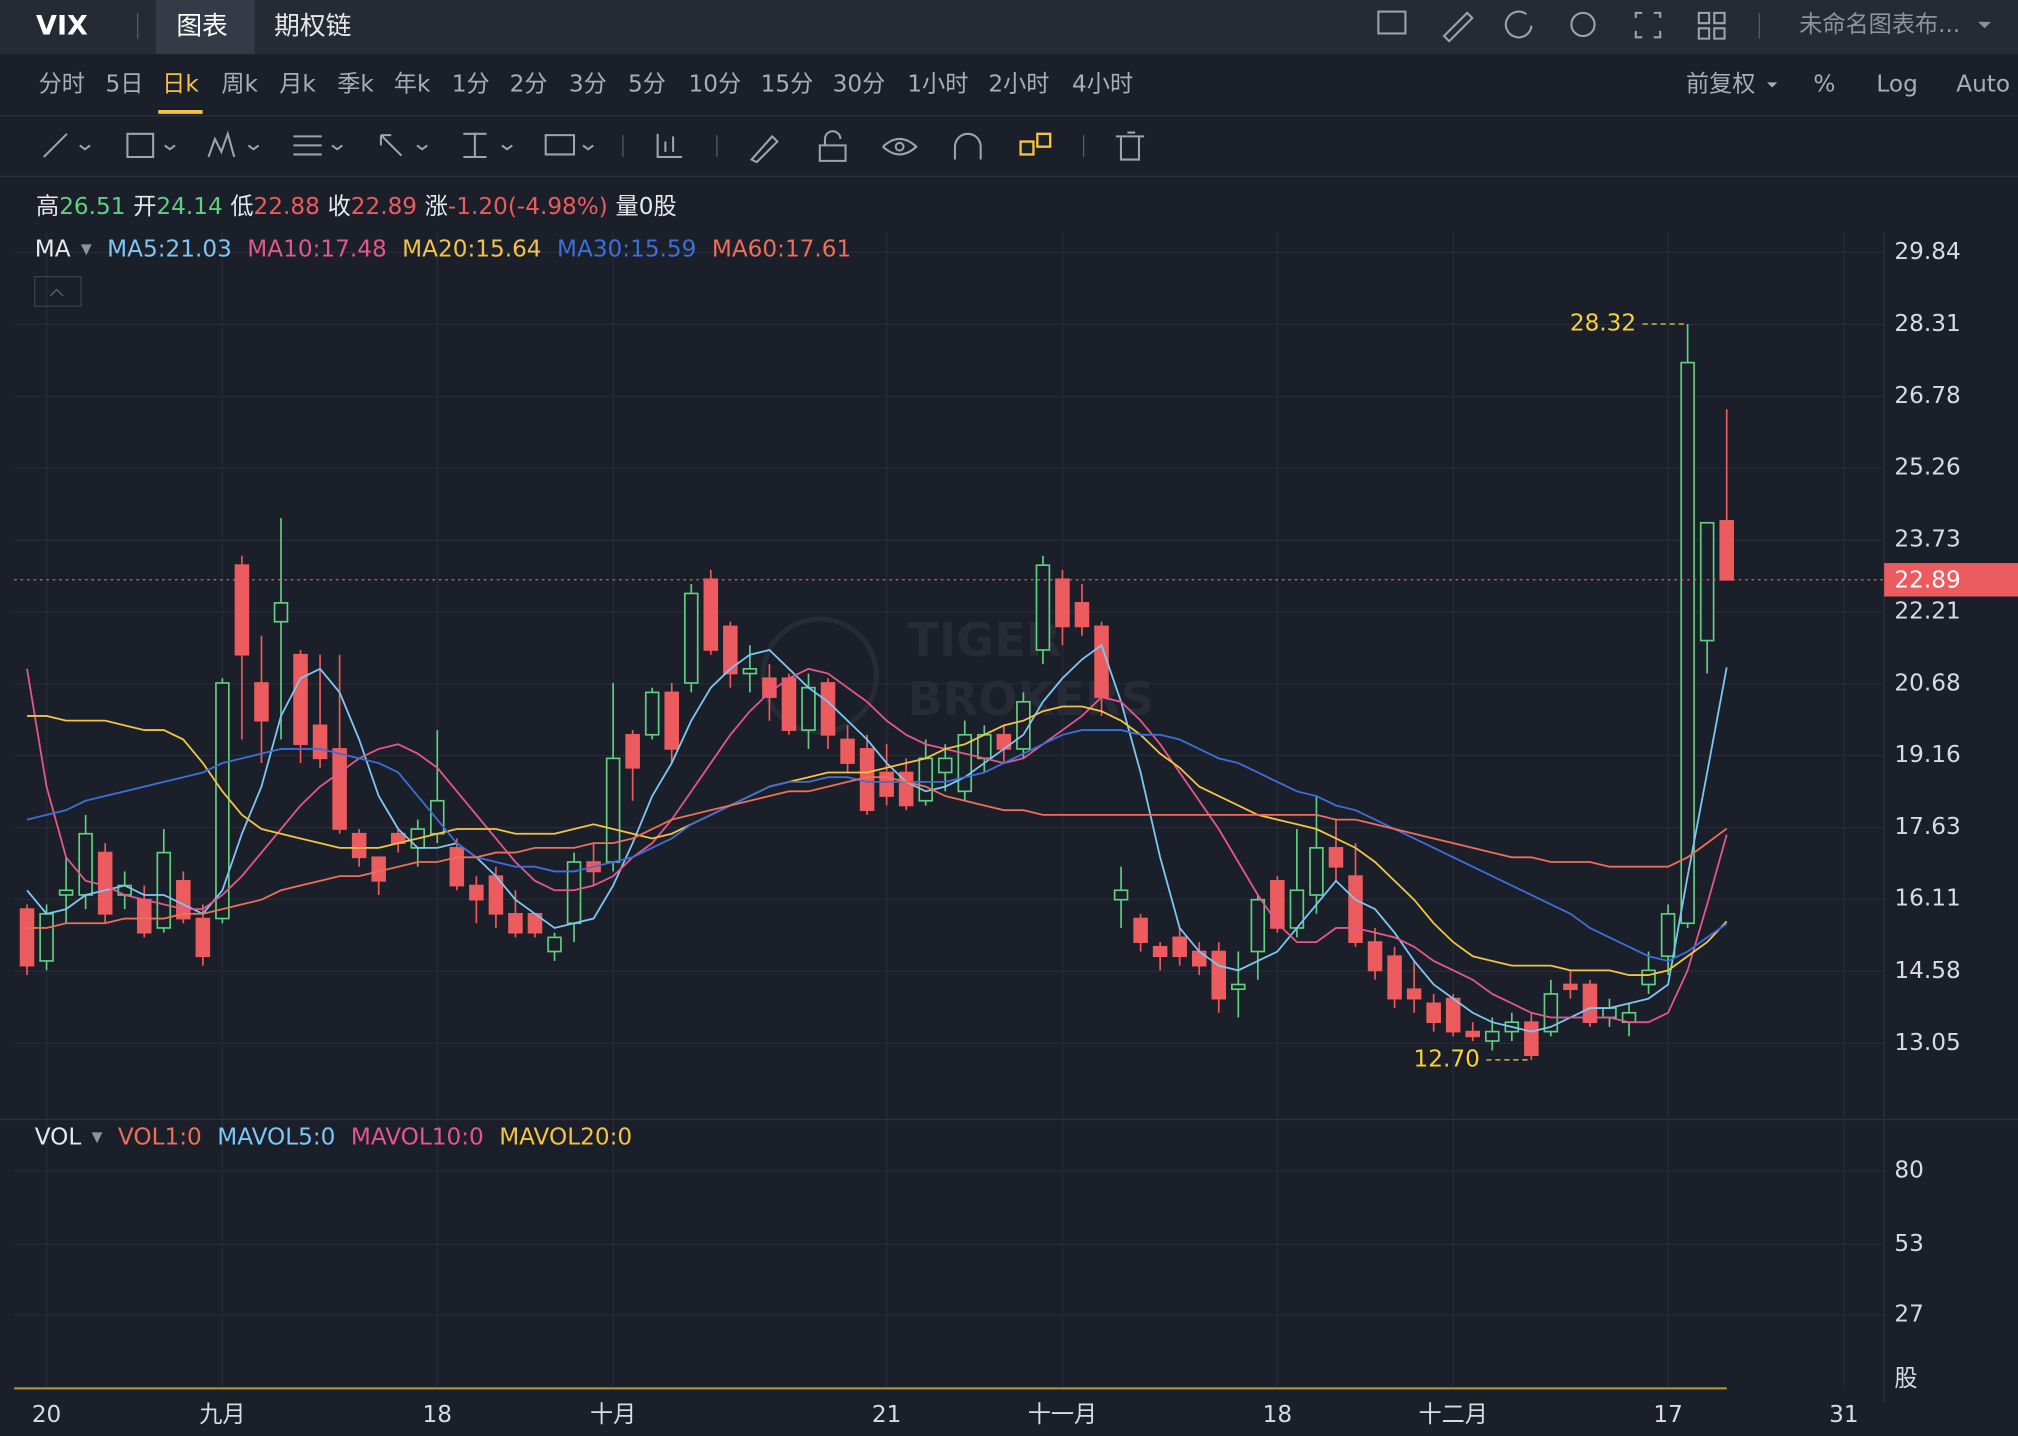 The image size is (2018, 1436). Describe the element at coordinates (239, 84) in the screenshot. I see `timeframe: 周k` at that location.